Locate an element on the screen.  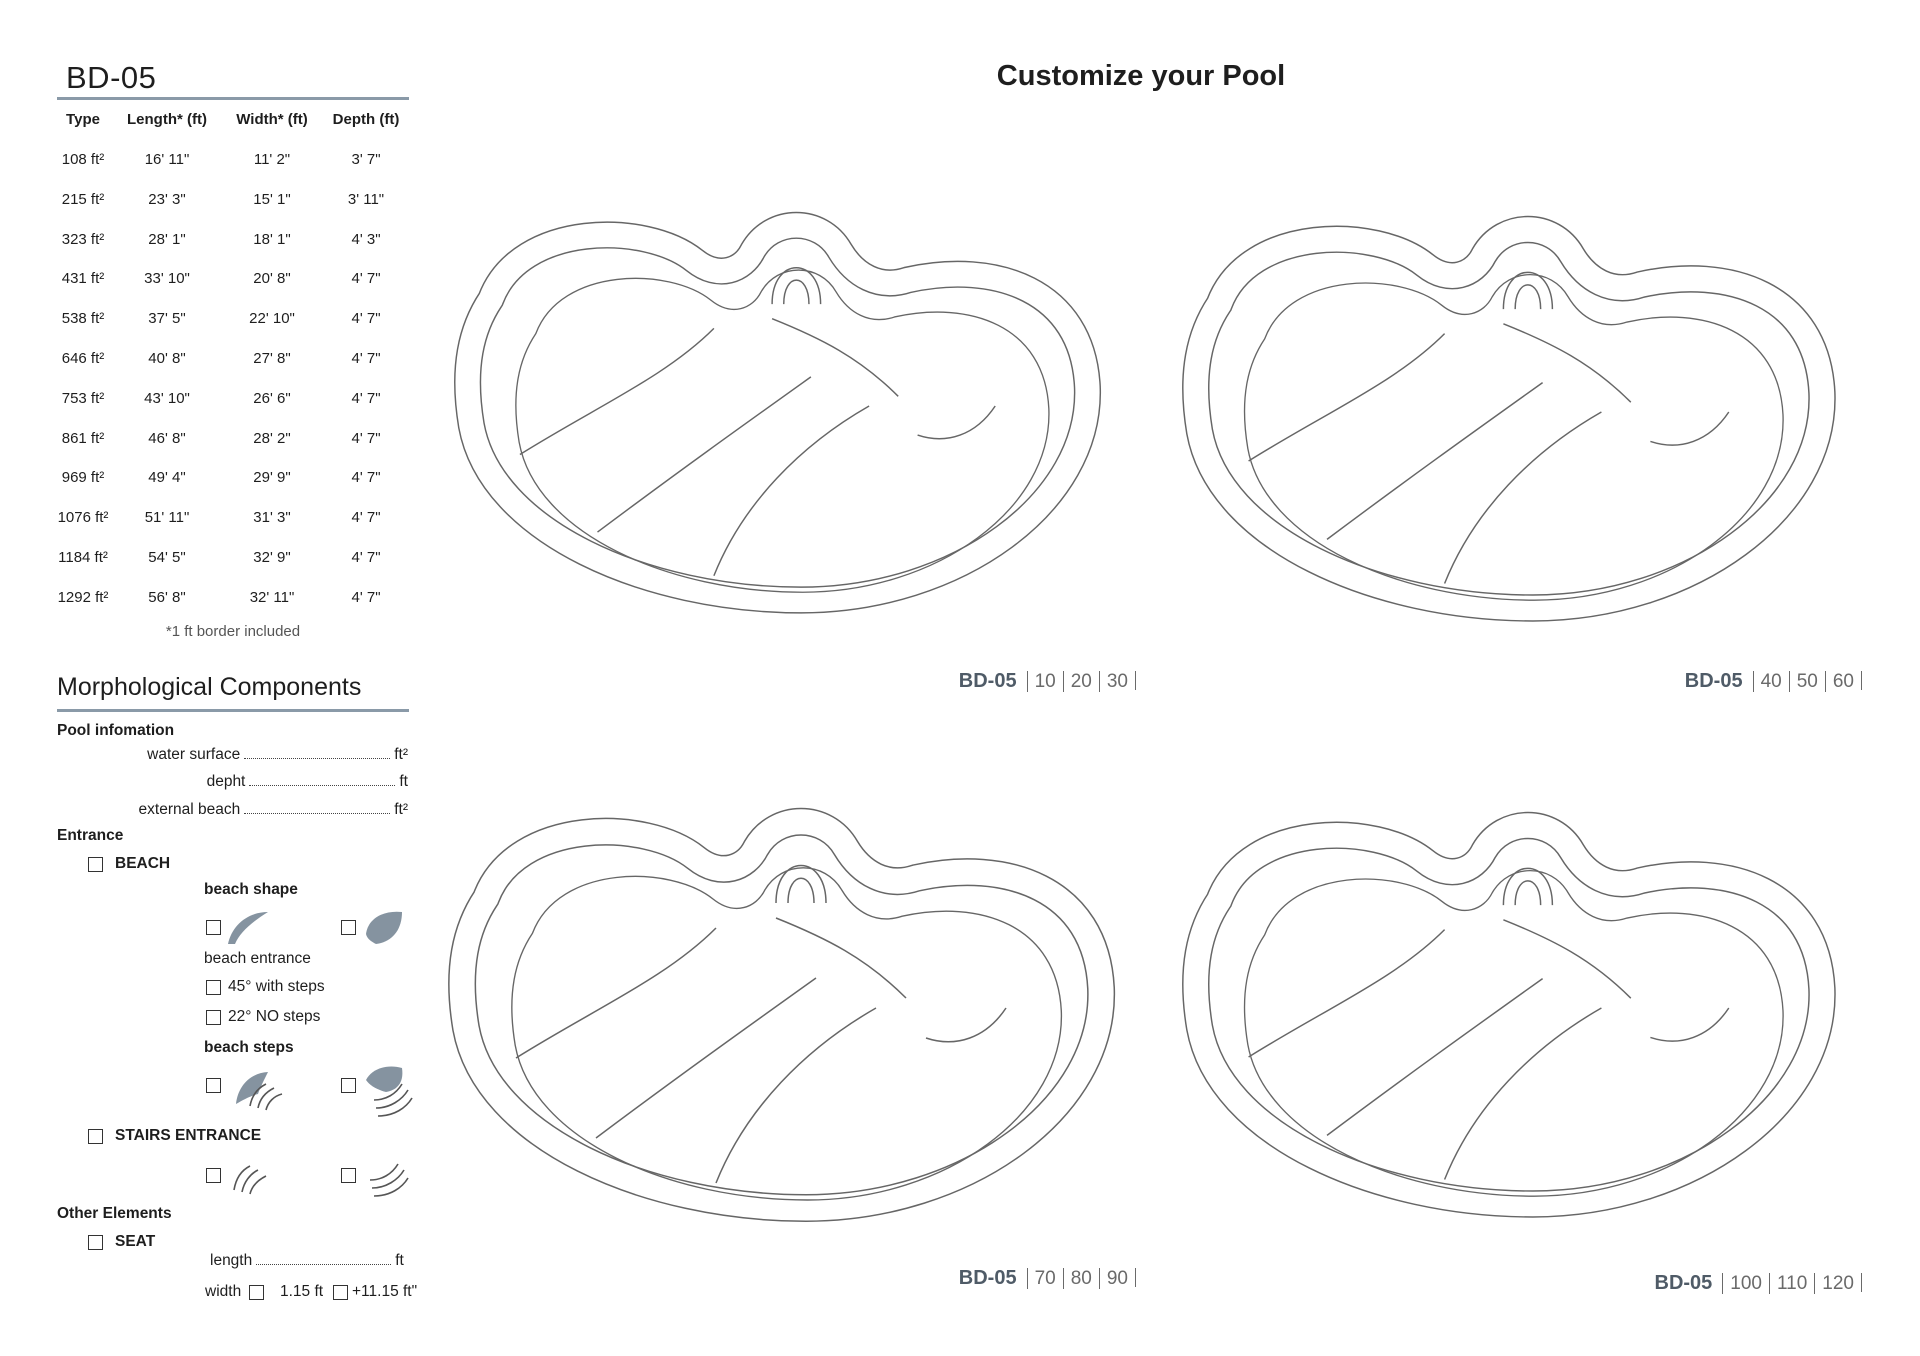
table-cell: 1076 ft² is located at coordinates (83, 518).